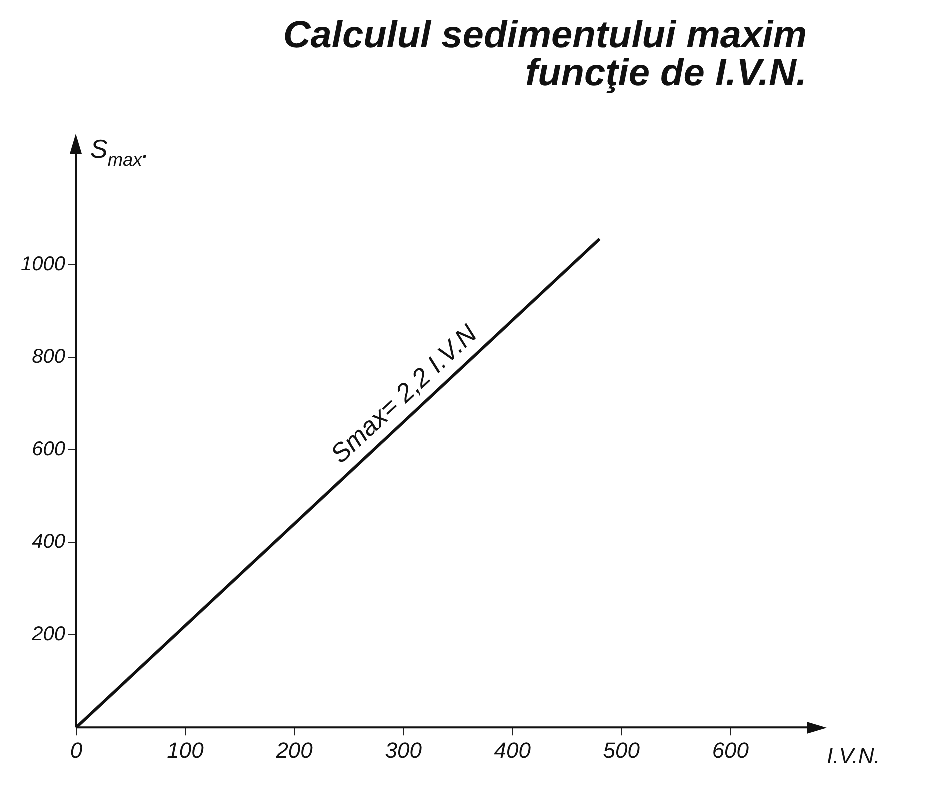  What do you see at coordinates (294, 750) in the screenshot?
I see `x-tick-label: 200` at bounding box center [294, 750].